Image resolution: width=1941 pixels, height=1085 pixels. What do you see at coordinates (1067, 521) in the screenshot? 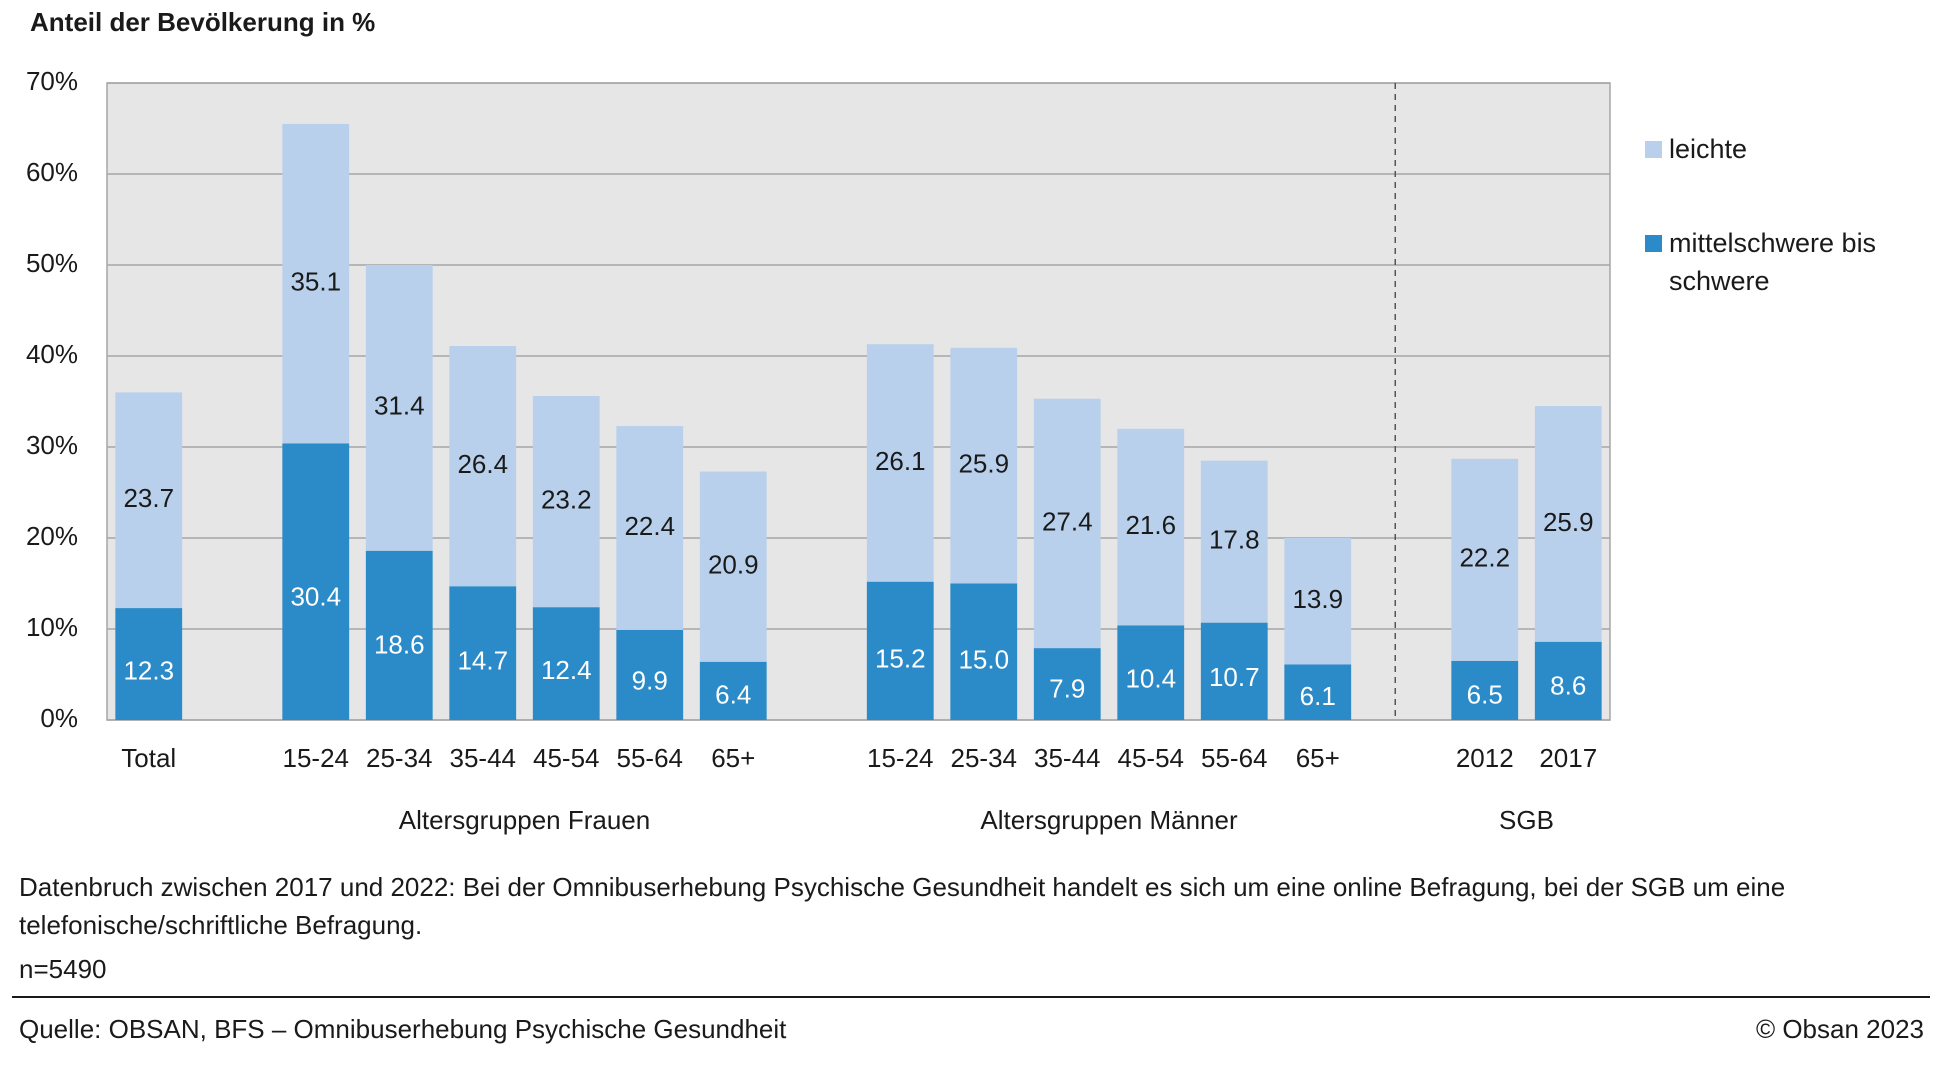
I see `data-label: 27.4` at bounding box center [1067, 521].